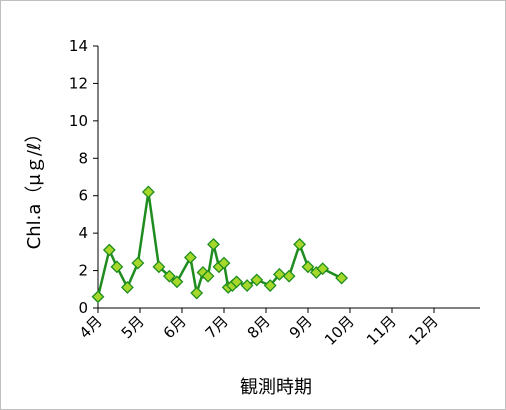  I want to click on x-axis-title: 観測時期, so click(276, 387).